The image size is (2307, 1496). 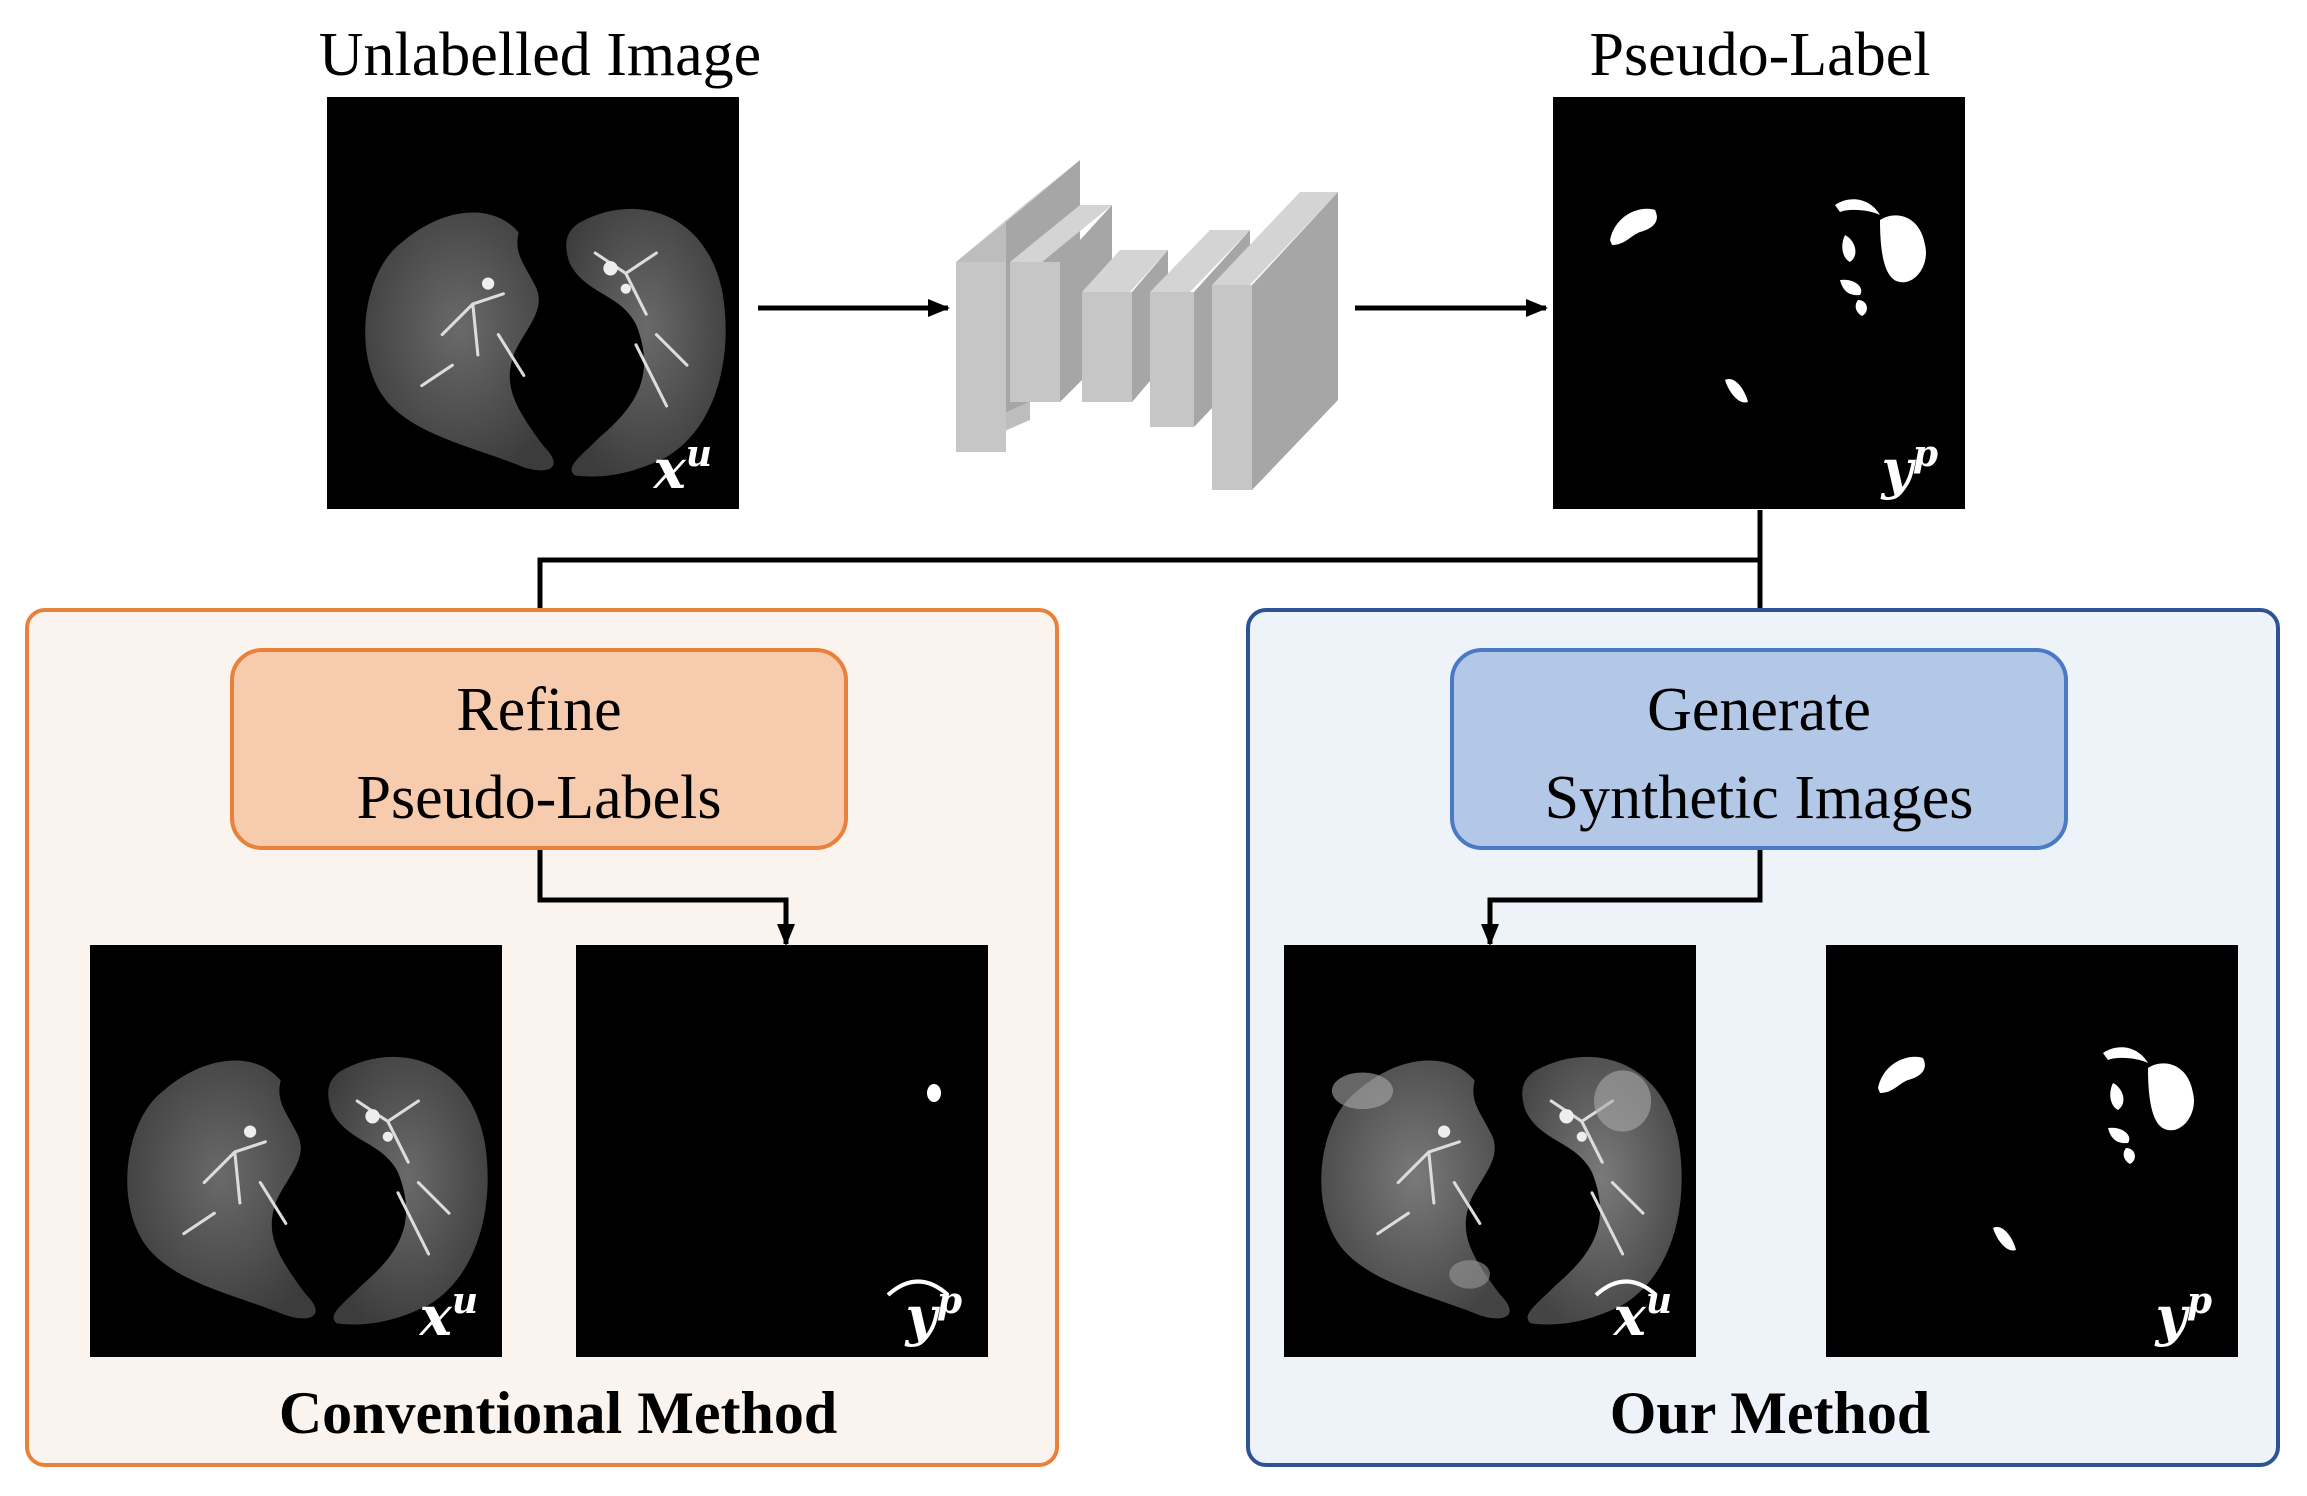 I want to click on refined-yp-label: yp, so click(x=933, y=1314).